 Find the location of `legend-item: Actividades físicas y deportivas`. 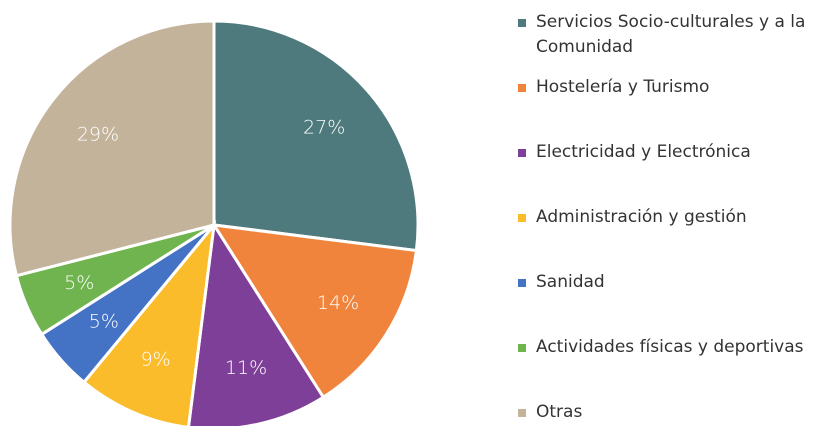

legend-item: Actividades físicas y deportivas is located at coordinates (665, 347).